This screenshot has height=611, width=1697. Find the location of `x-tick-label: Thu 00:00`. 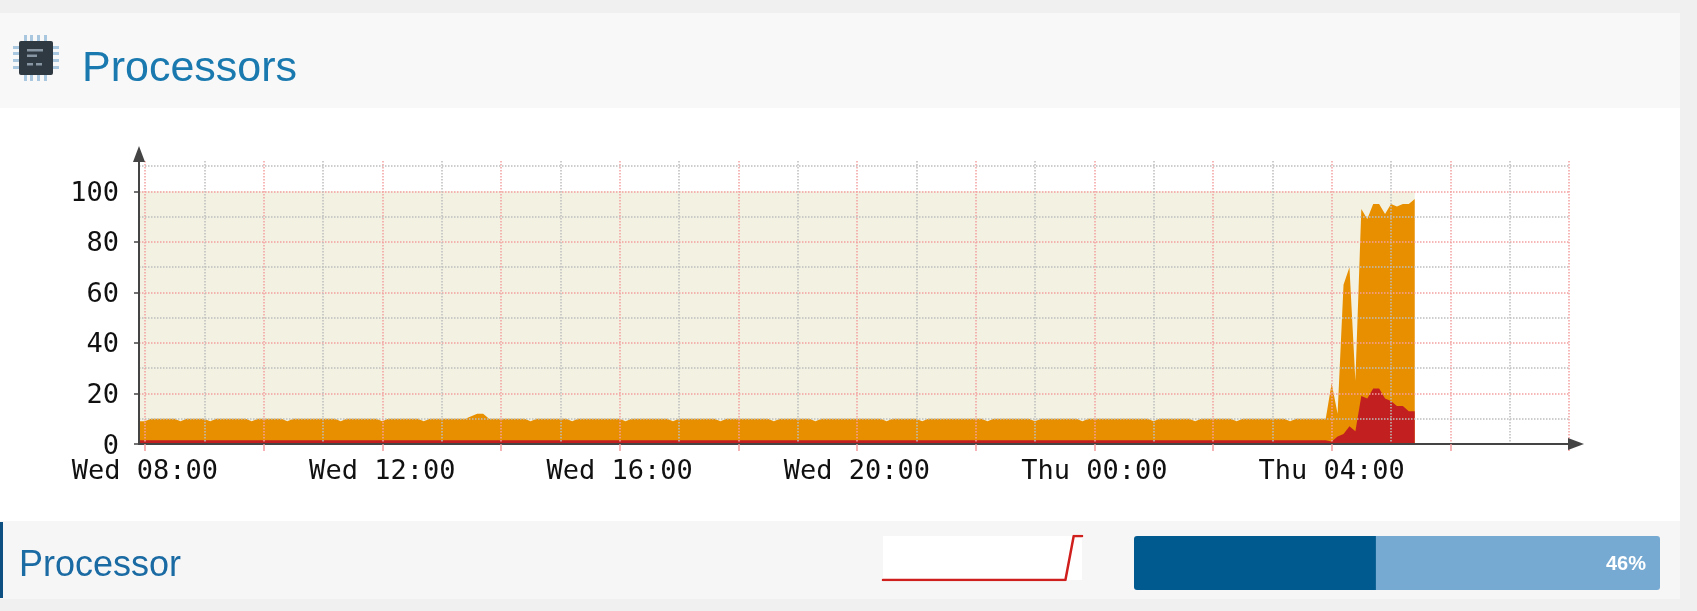

x-tick-label: Thu 00:00 is located at coordinates (1094, 469).